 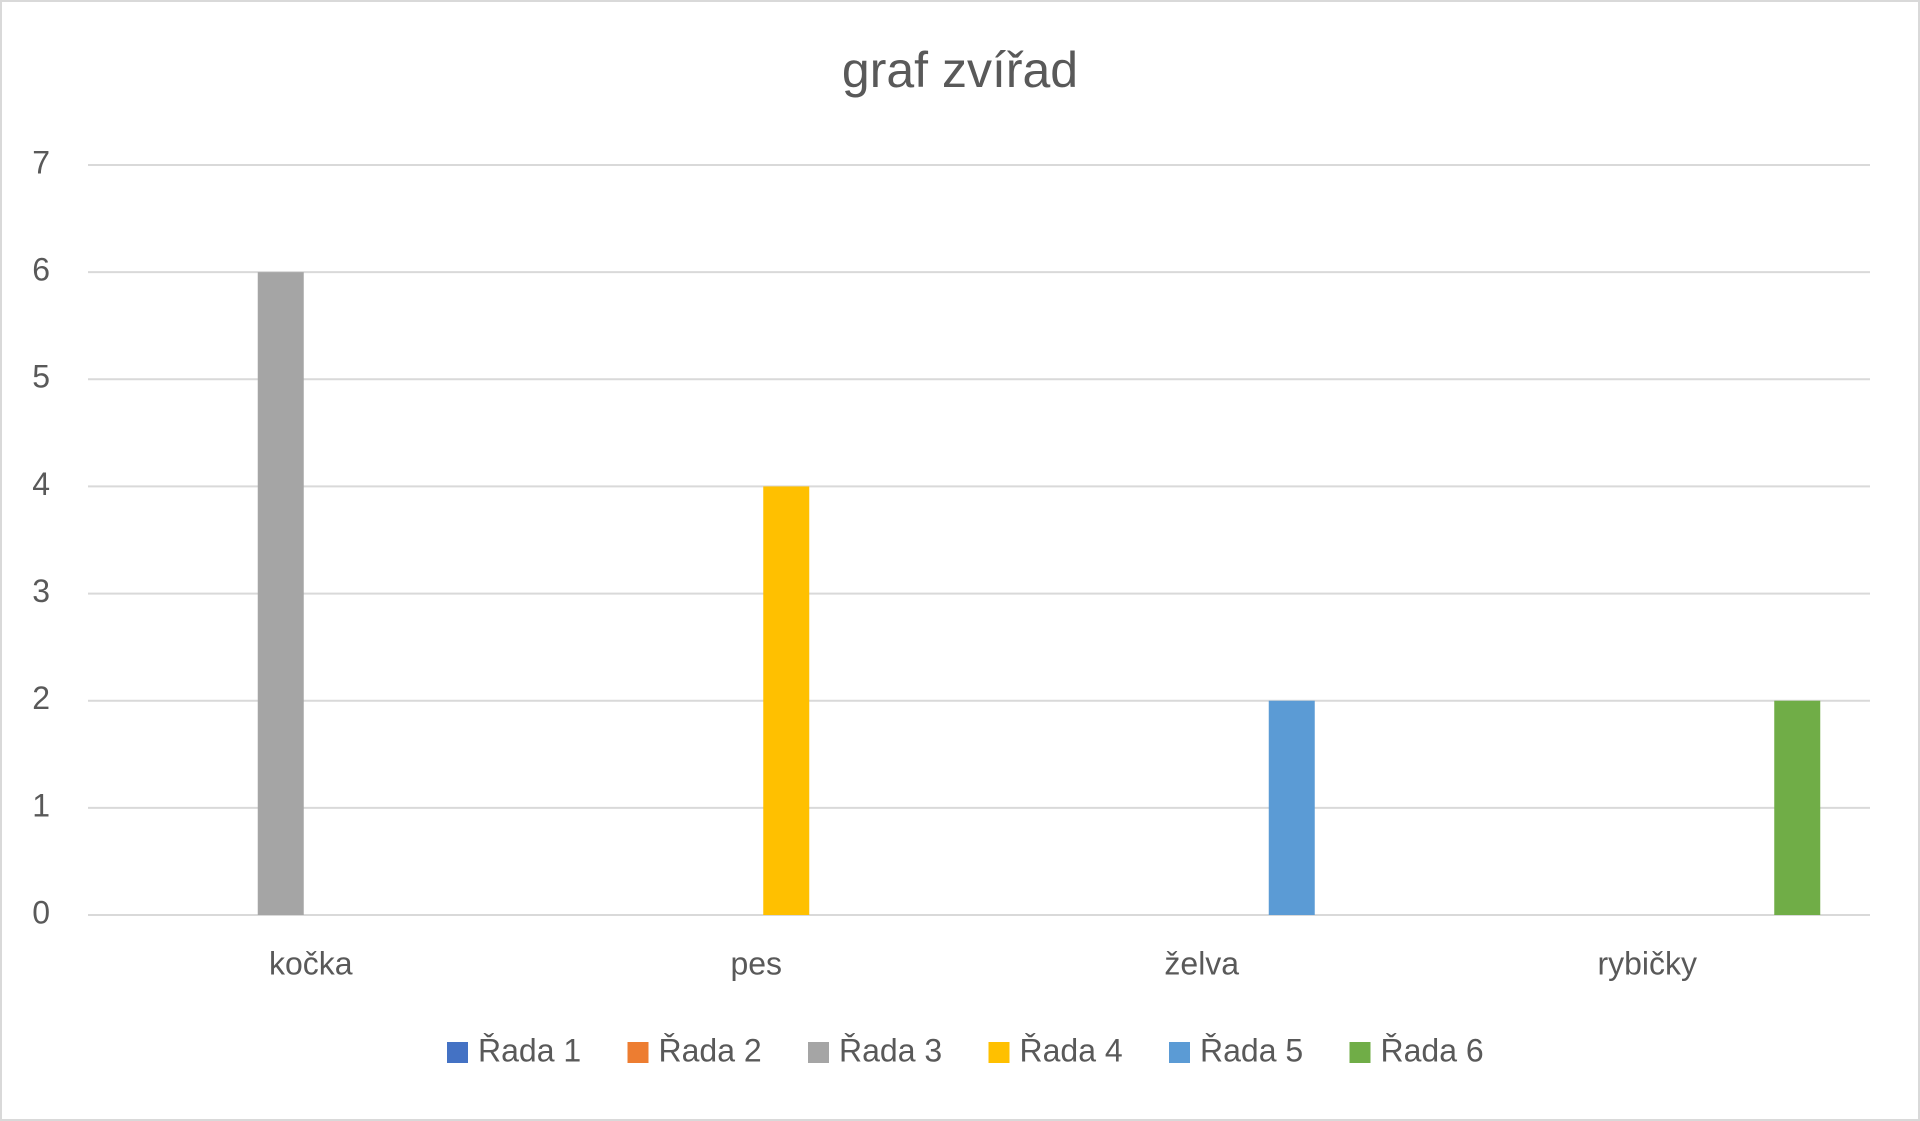 I want to click on legend-label: Řada 2, so click(x=710, y=1050).